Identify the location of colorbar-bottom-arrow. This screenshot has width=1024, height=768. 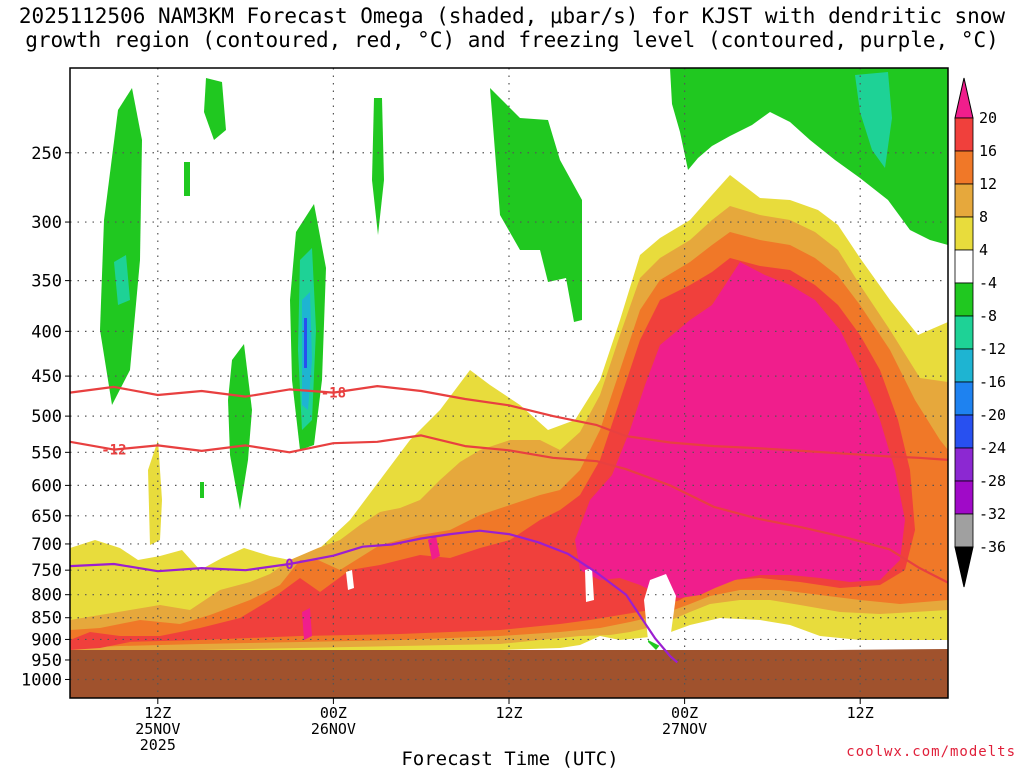
(964, 567).